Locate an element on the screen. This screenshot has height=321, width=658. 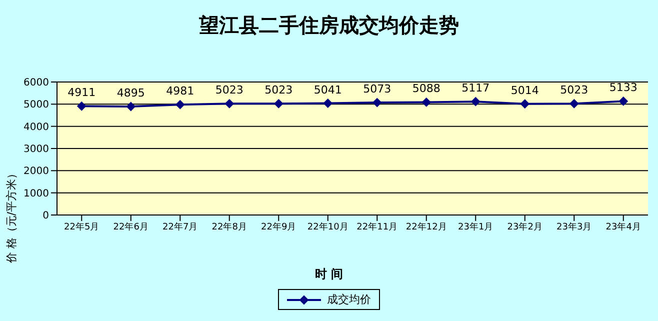
x-tick-label: 22年10月 is located at coordinates (327, 226).